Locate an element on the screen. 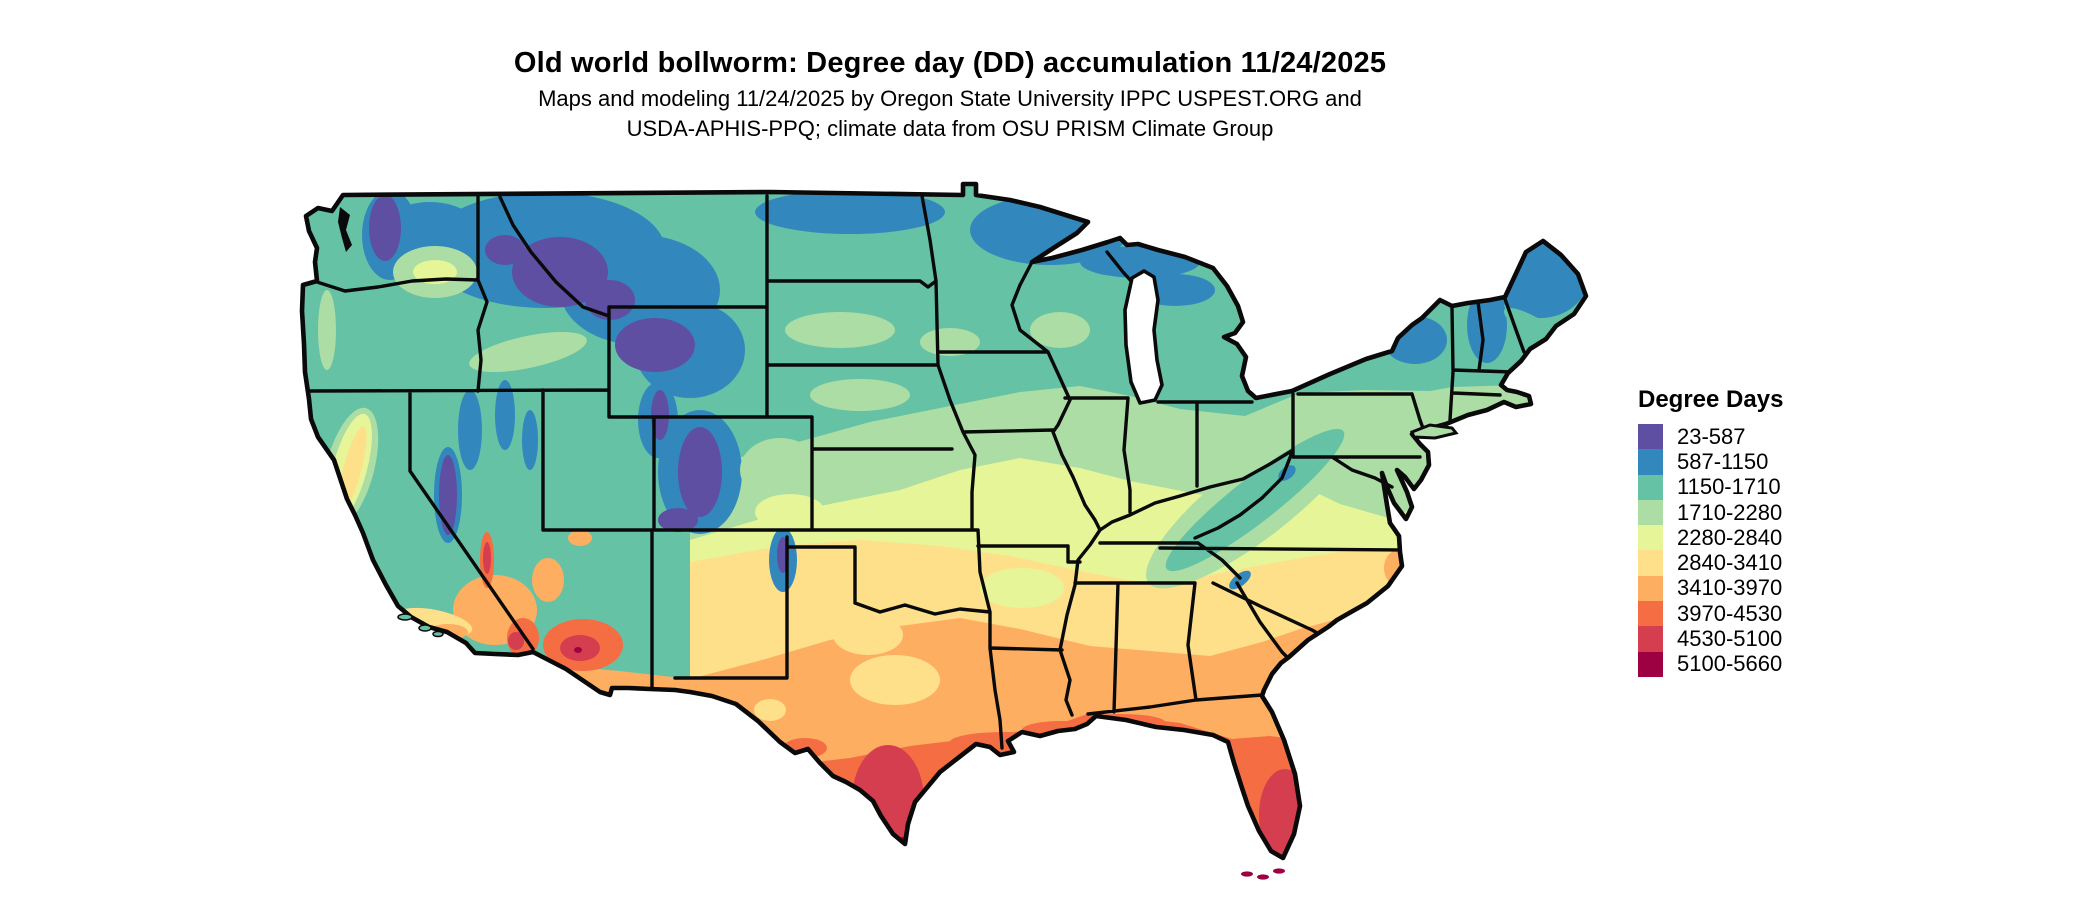  lake-michigan is located at coordinates (1143, 337).